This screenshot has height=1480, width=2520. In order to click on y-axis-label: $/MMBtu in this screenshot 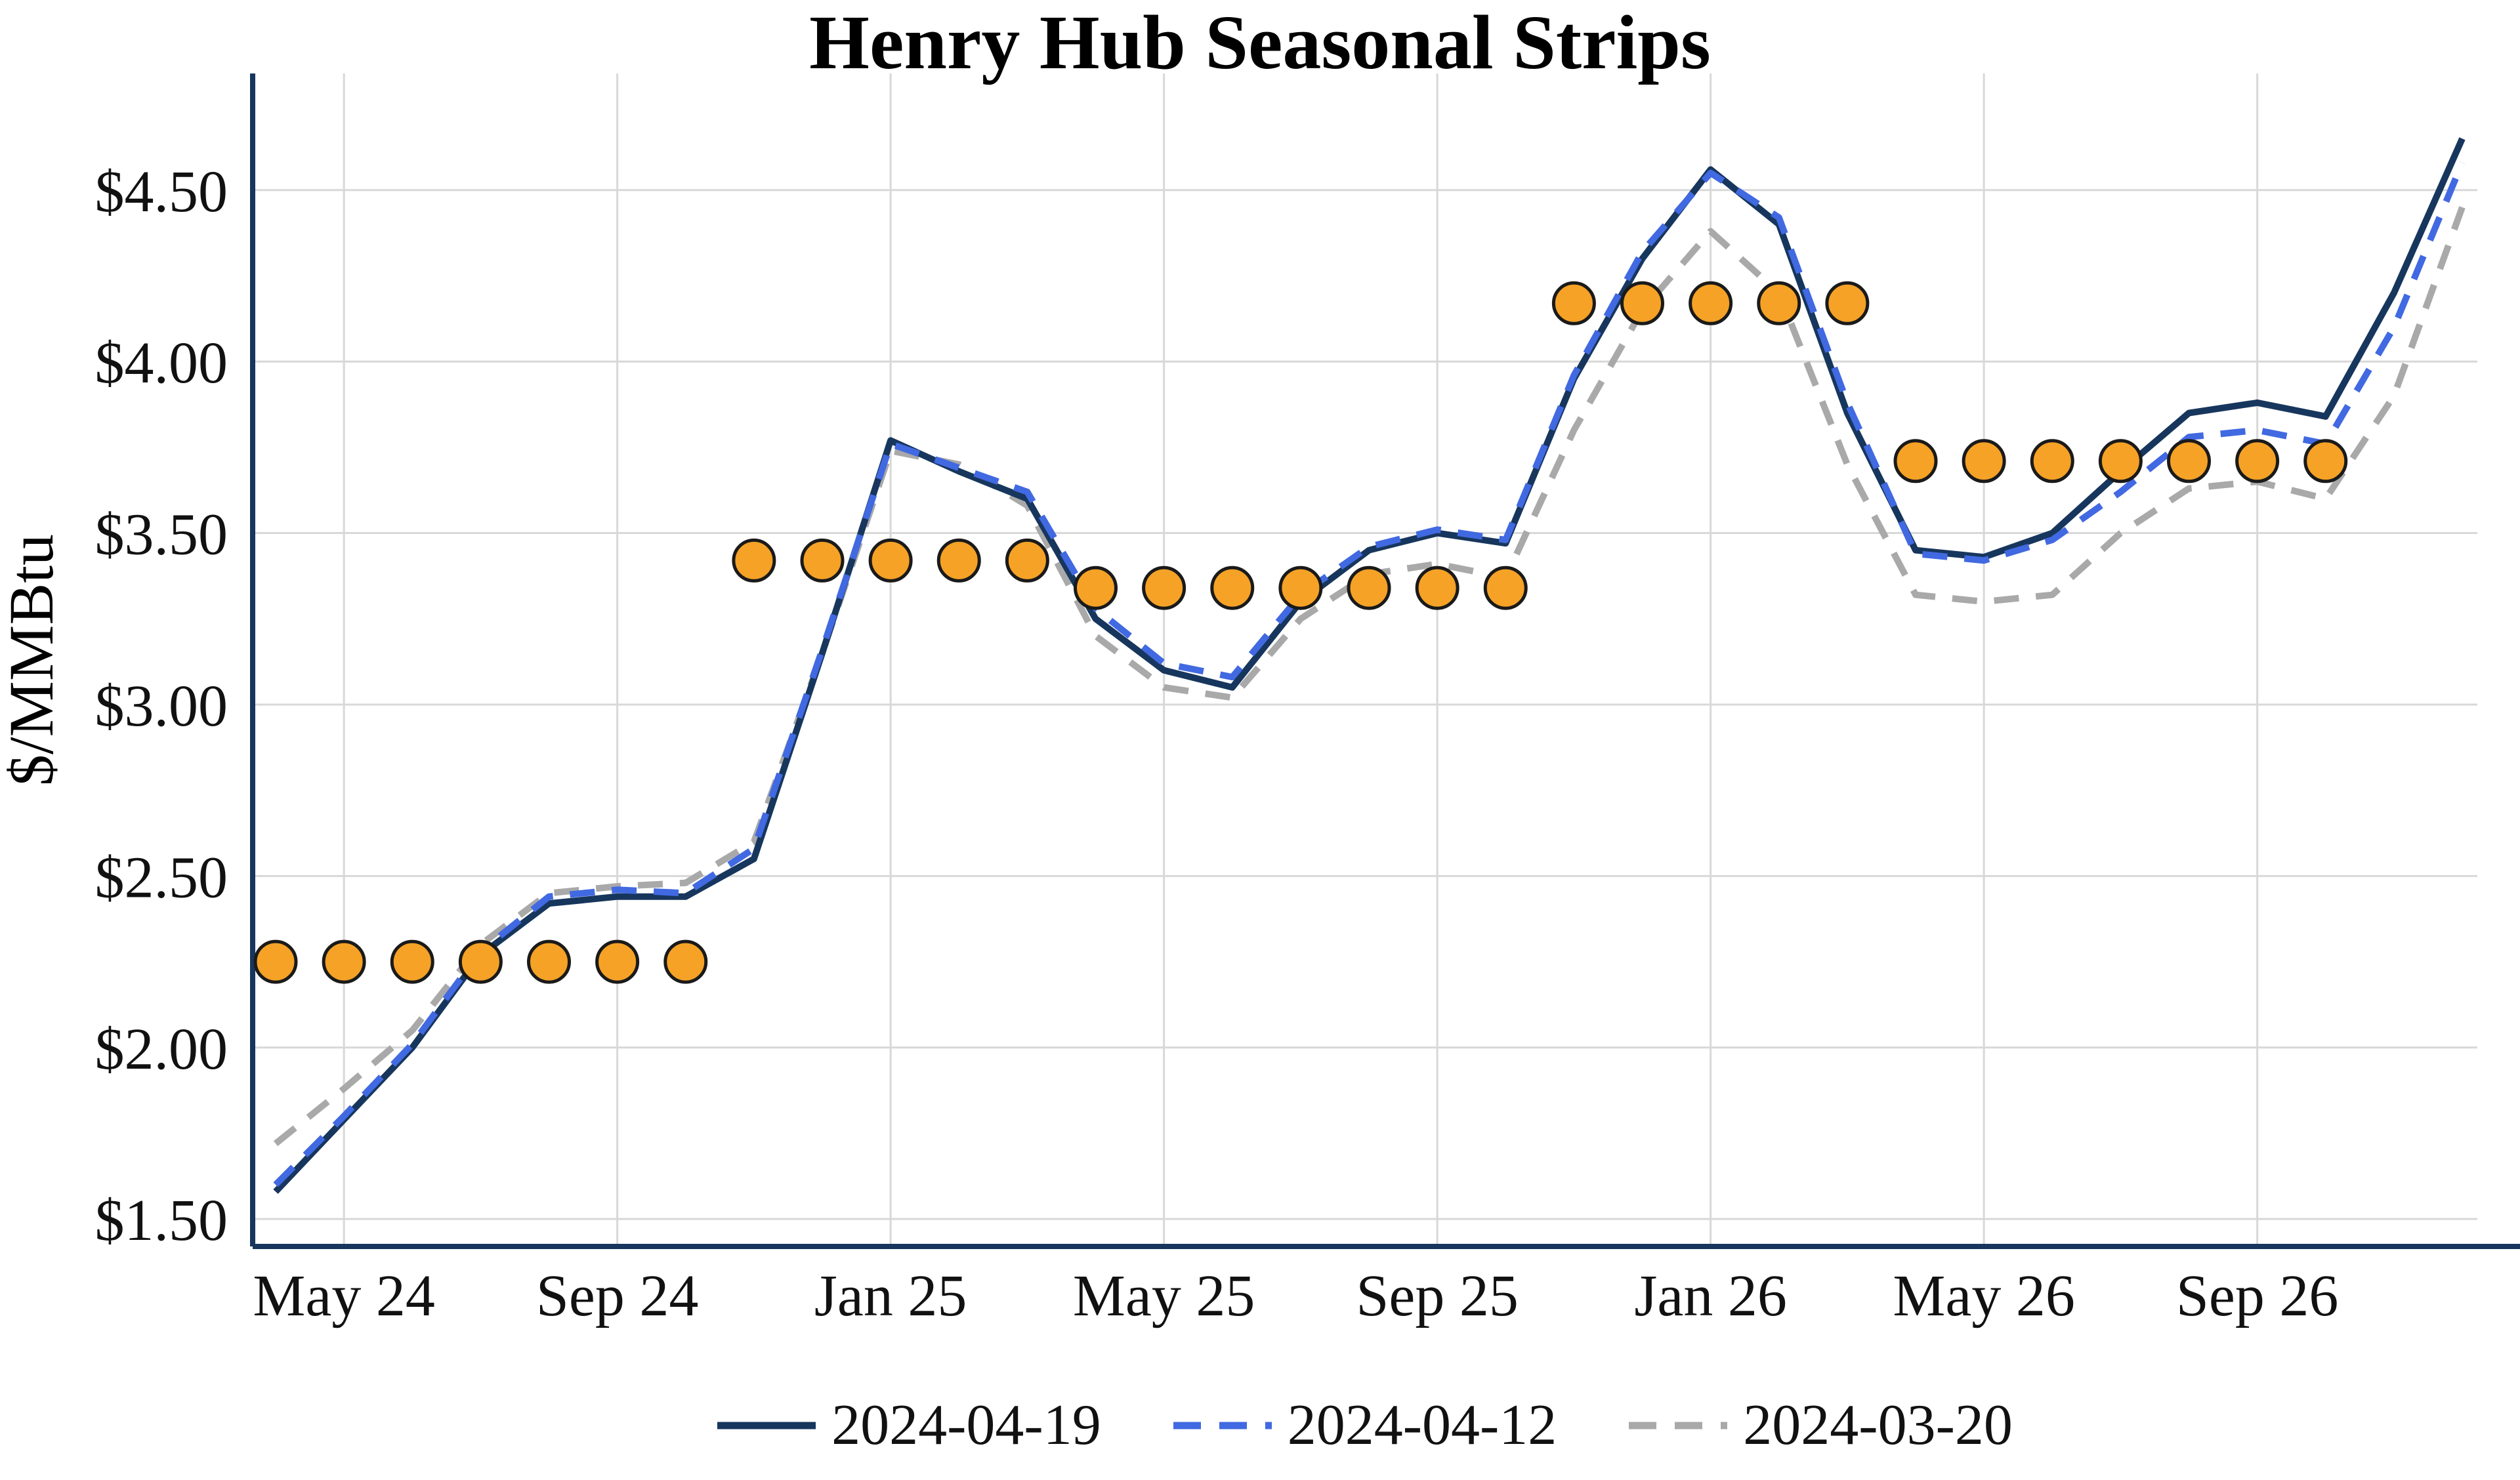, I will do `click(33, 660)`.